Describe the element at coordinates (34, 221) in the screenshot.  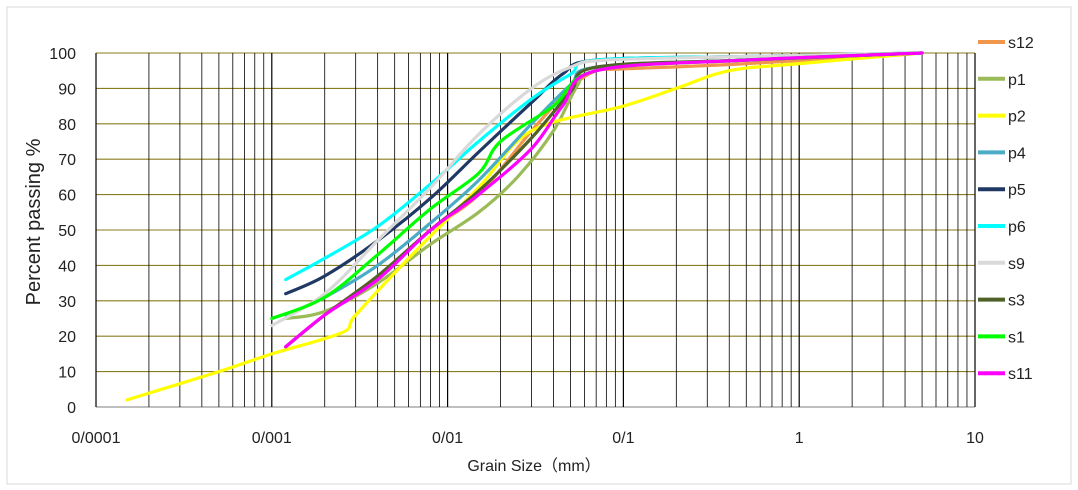
I see `y-axis-title: Percent passing %` at that location.